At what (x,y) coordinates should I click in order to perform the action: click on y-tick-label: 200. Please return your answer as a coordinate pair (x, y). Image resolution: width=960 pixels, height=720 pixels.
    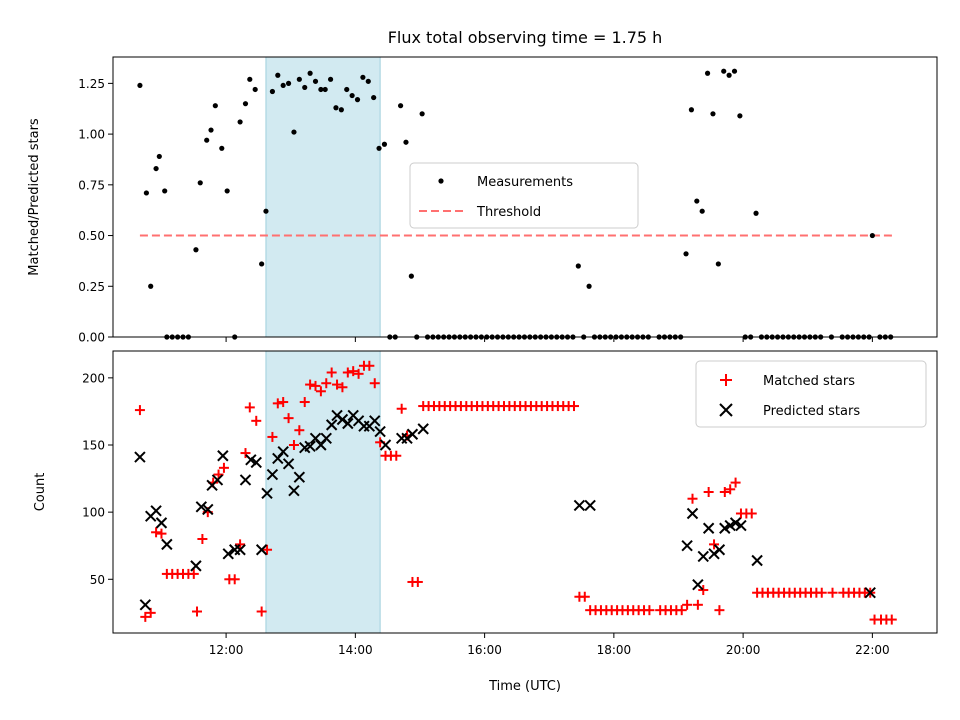
    Looking at the image, I should click on (93, 378).